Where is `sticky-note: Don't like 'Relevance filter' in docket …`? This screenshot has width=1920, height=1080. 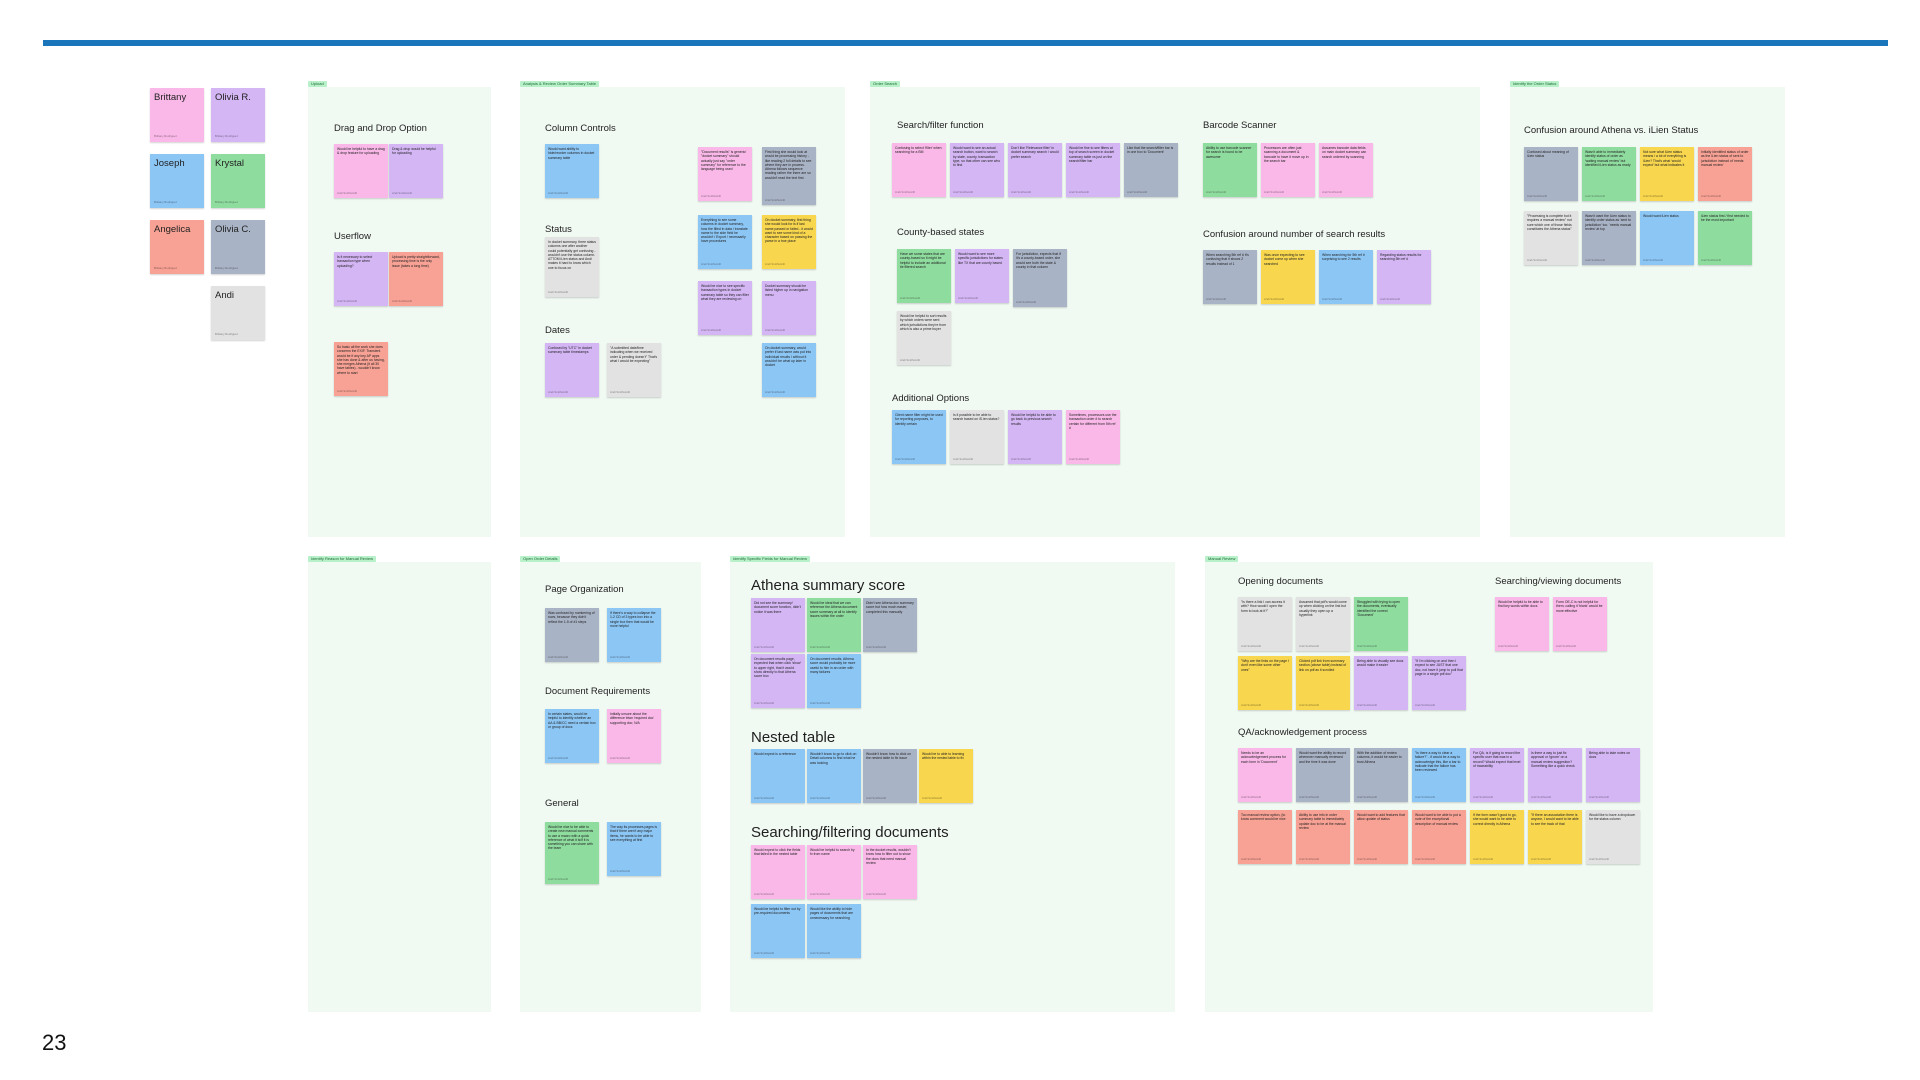
sticky-note: Don't like 'Relevance filter' in docket … is located at coordinates (1035, 170).